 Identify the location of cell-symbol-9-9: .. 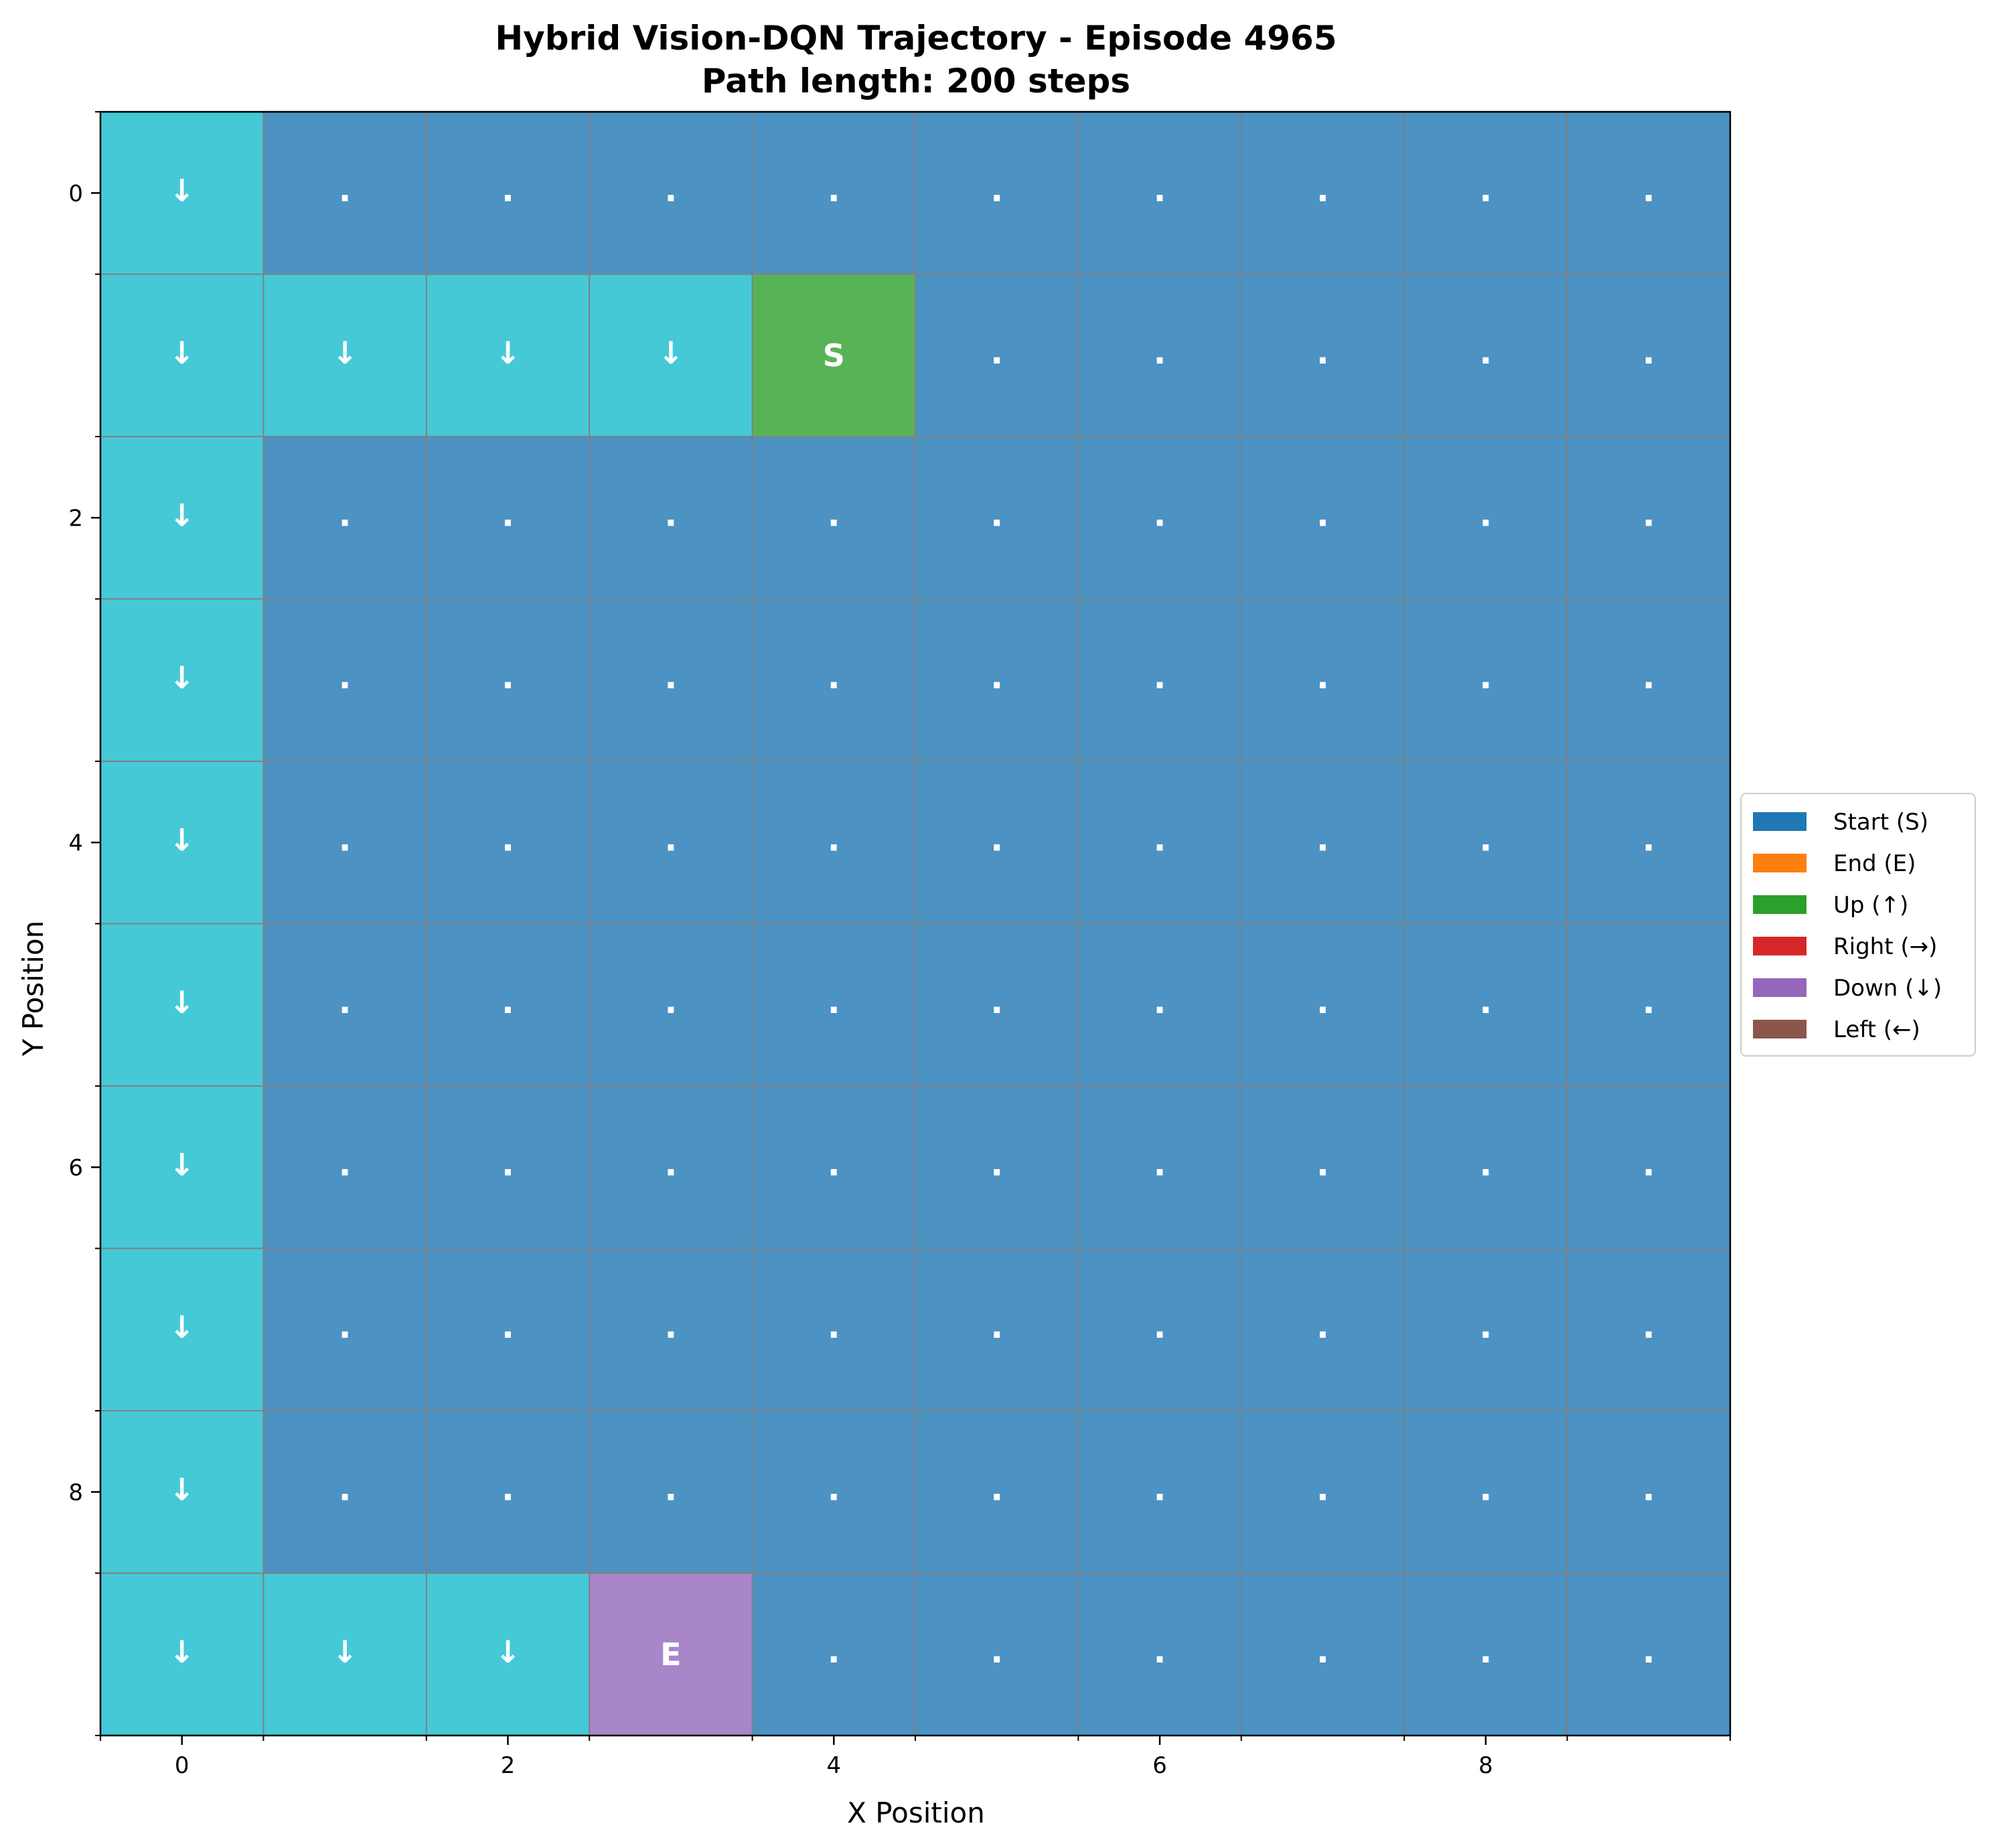
(1648, 1651).